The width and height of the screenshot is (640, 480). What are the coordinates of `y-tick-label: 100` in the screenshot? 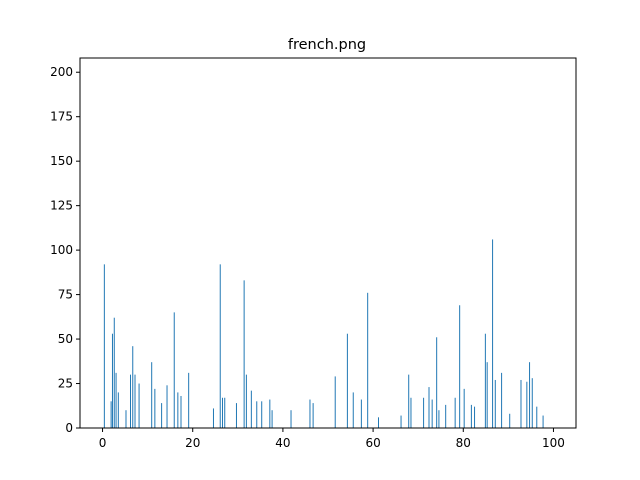 It's located at (61, 250).